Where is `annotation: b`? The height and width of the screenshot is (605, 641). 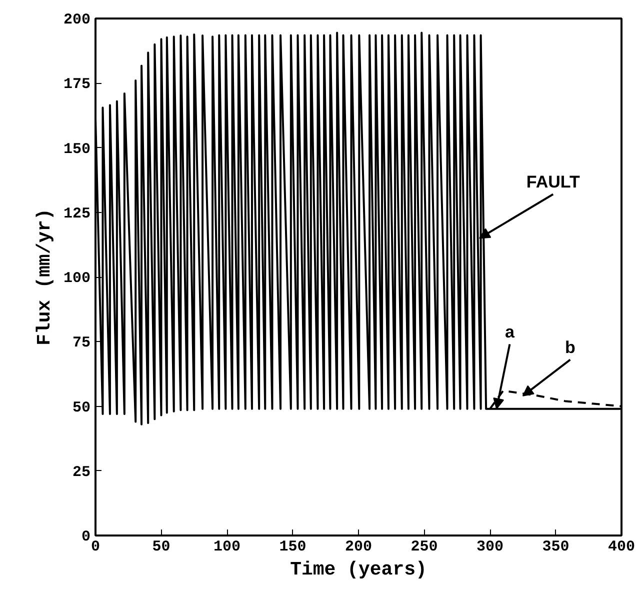 annotation: b is located at coordinates (570, 348).